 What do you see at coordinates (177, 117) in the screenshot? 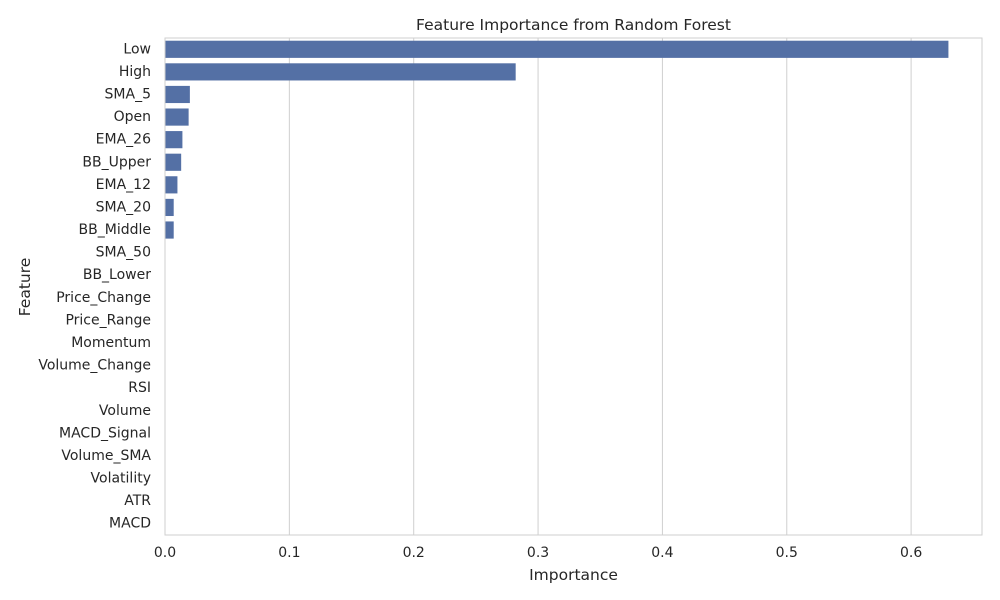
I see `bar-open` at bounding box center [177, 117].